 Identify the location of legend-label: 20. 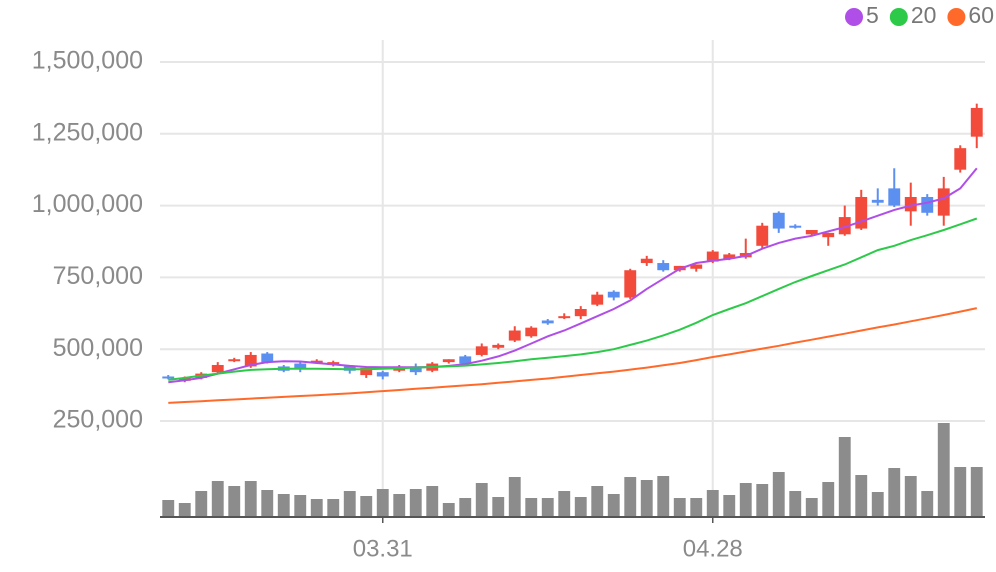
(924, 15).